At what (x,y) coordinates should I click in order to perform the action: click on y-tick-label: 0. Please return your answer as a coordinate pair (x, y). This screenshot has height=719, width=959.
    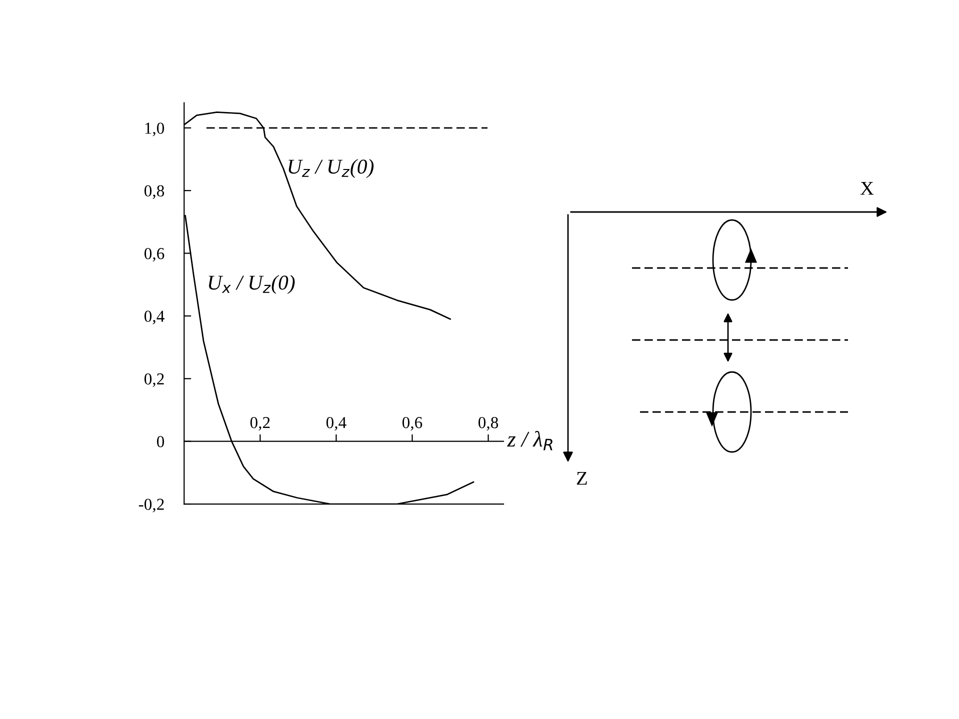
    Looking at the image, I should click on (160, 442).